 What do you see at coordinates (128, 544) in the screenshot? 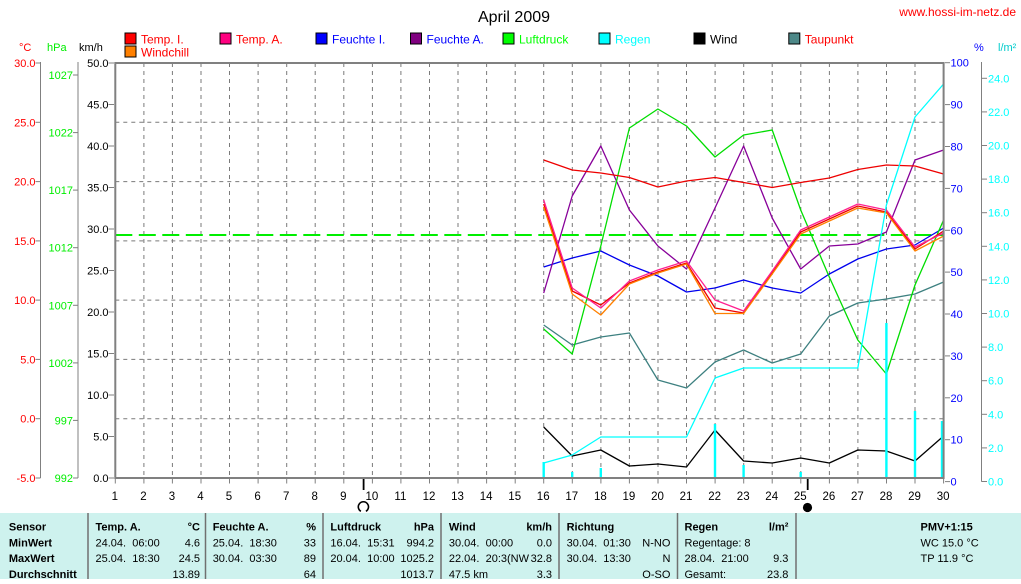
I see `svg-text: 24.04. 06:00` at bounding box center [128, 544].